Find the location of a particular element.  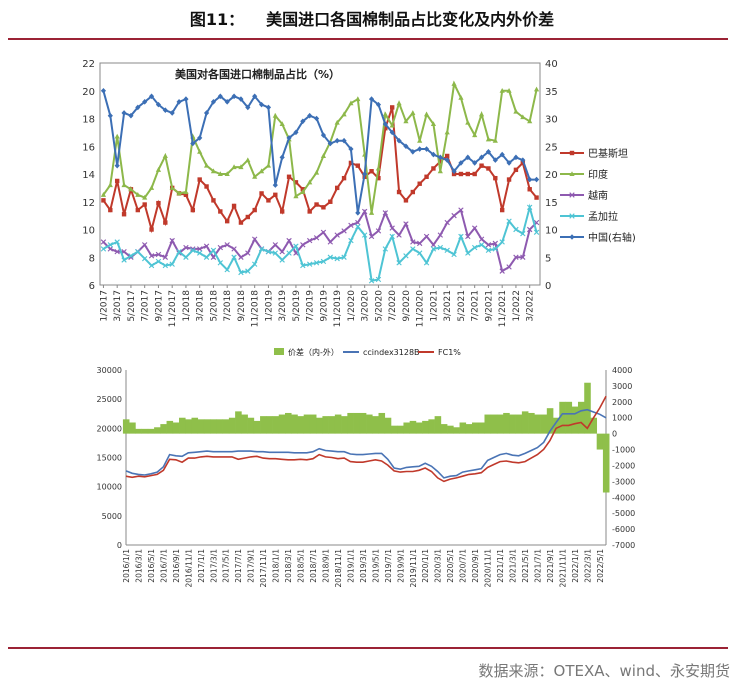

y-right-tick-label: 4000 is located at coordinates (622, 370).